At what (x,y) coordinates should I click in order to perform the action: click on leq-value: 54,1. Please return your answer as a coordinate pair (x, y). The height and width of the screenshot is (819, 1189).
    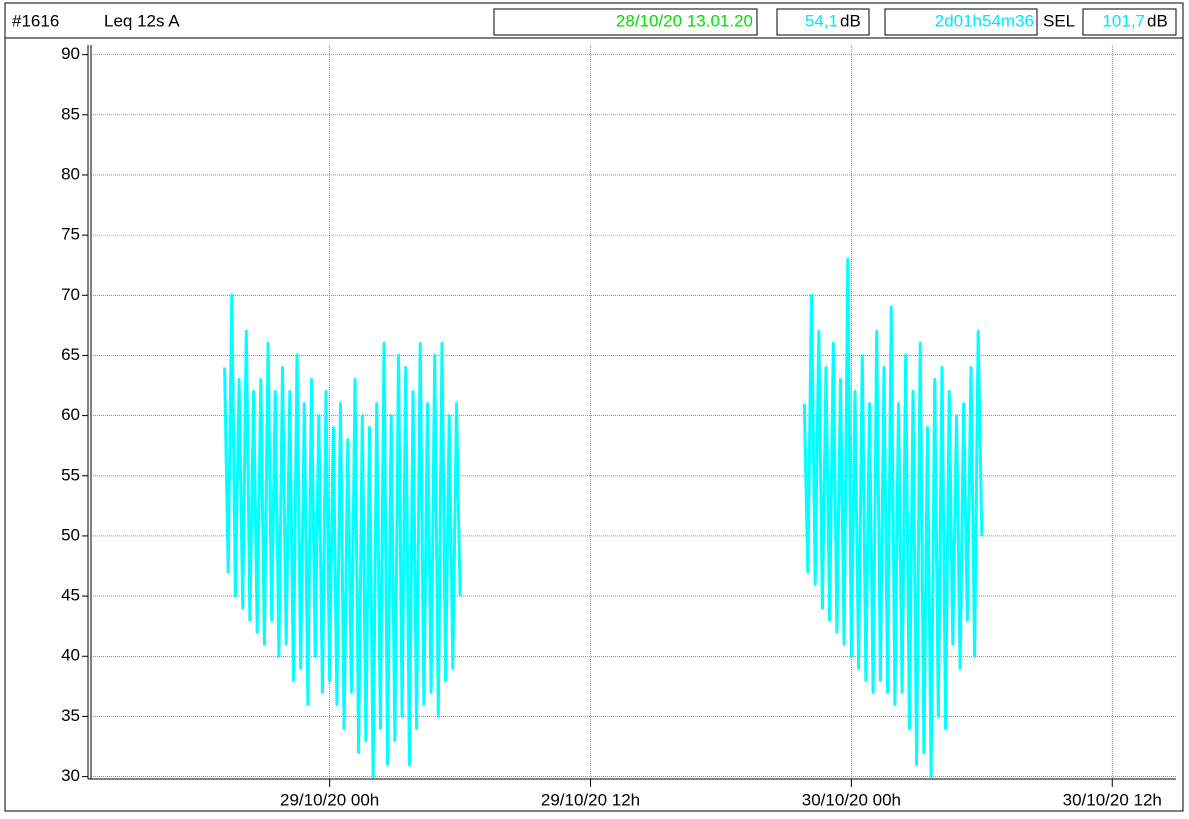
    Looking at the image, I should click on (821, 20).